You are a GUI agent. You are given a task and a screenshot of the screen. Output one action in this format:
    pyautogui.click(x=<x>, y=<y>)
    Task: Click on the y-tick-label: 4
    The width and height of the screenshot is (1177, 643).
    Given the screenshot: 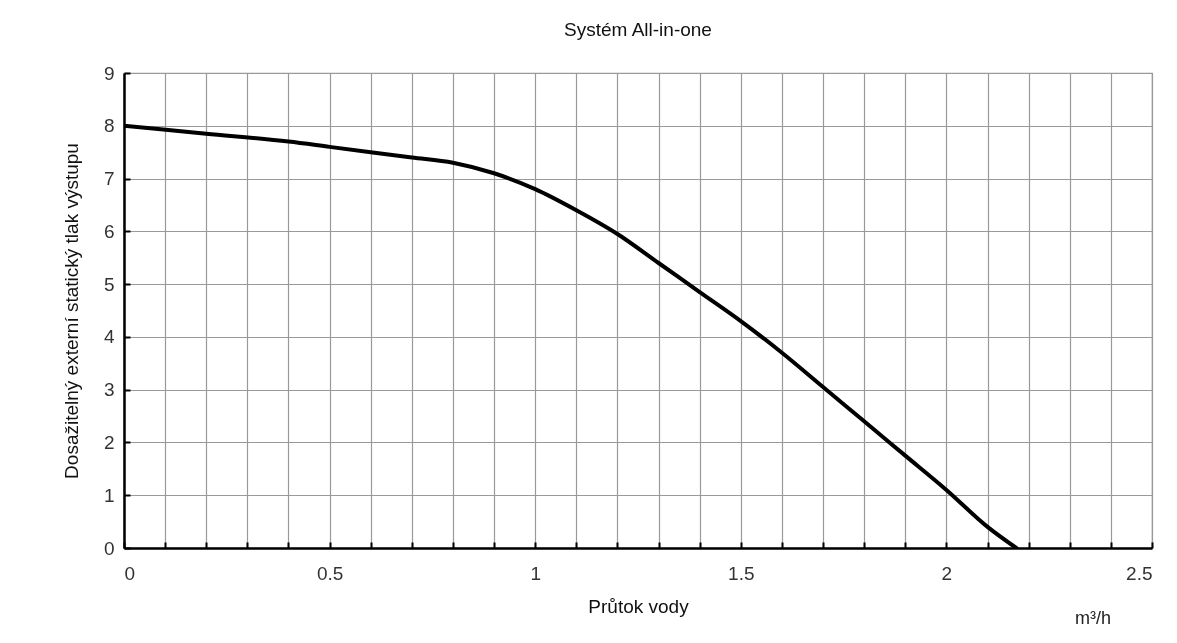 What is the action you would take?
    pyautogui.click(x=109, y=337)
    